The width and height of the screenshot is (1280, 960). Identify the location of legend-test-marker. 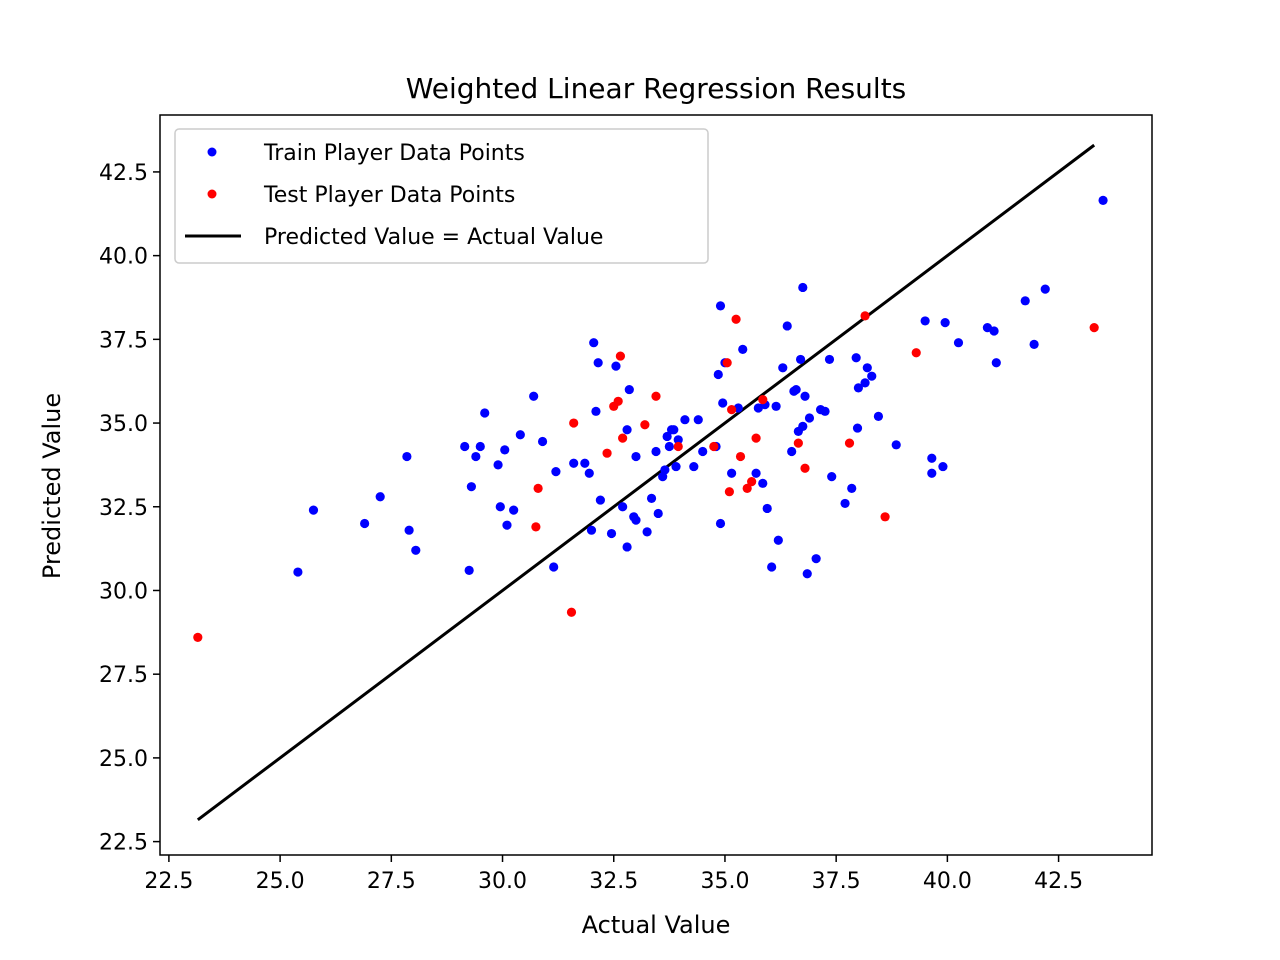
(212, 194).